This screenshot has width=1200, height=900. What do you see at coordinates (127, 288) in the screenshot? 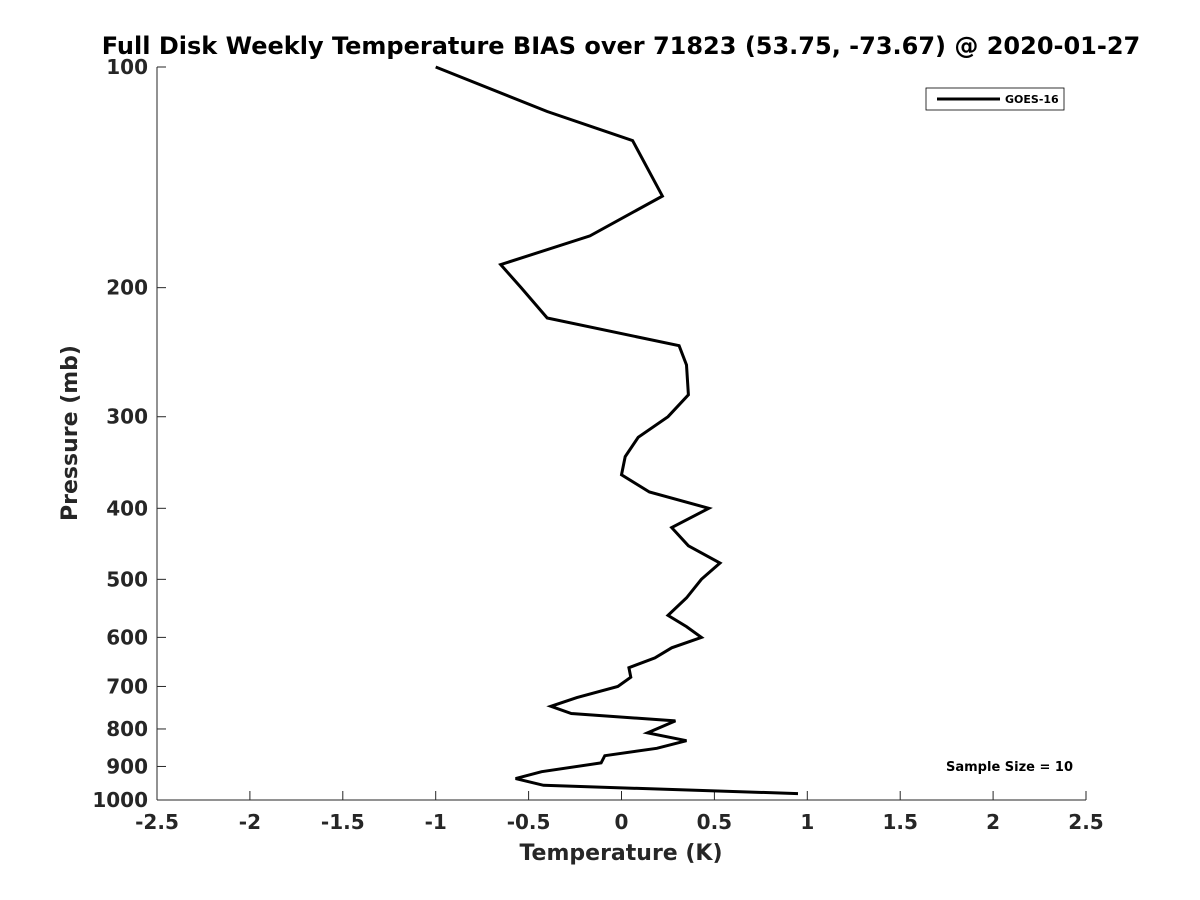
I see `y-tick-label: 200` at bounding box center [127, 288].